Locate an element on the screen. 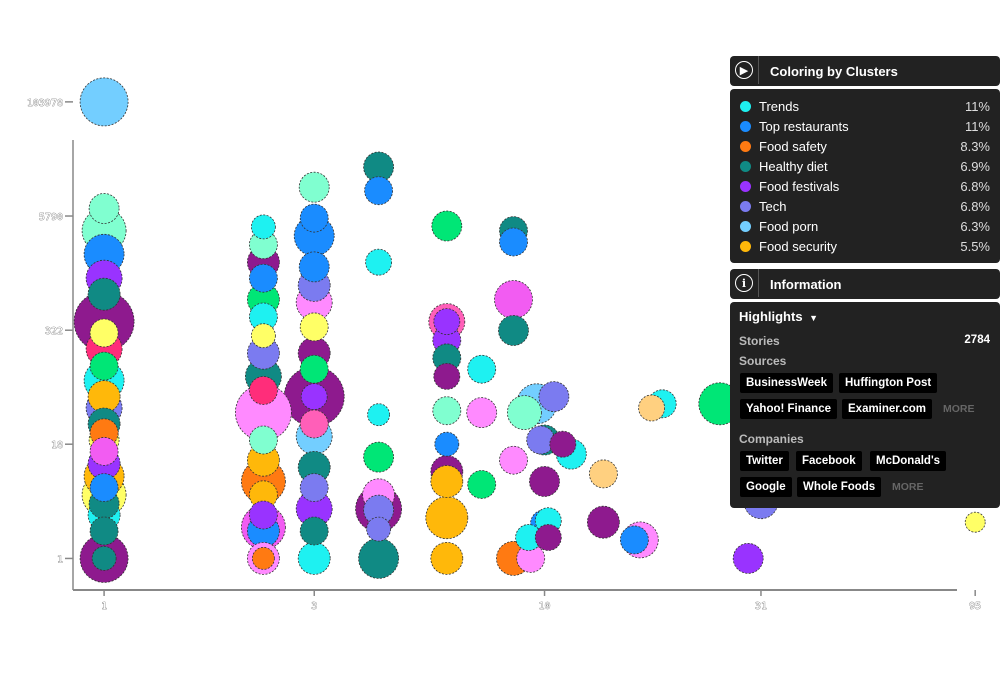  highlights-dropdown: Highlights ▼ is located at coordinates (778, 316).